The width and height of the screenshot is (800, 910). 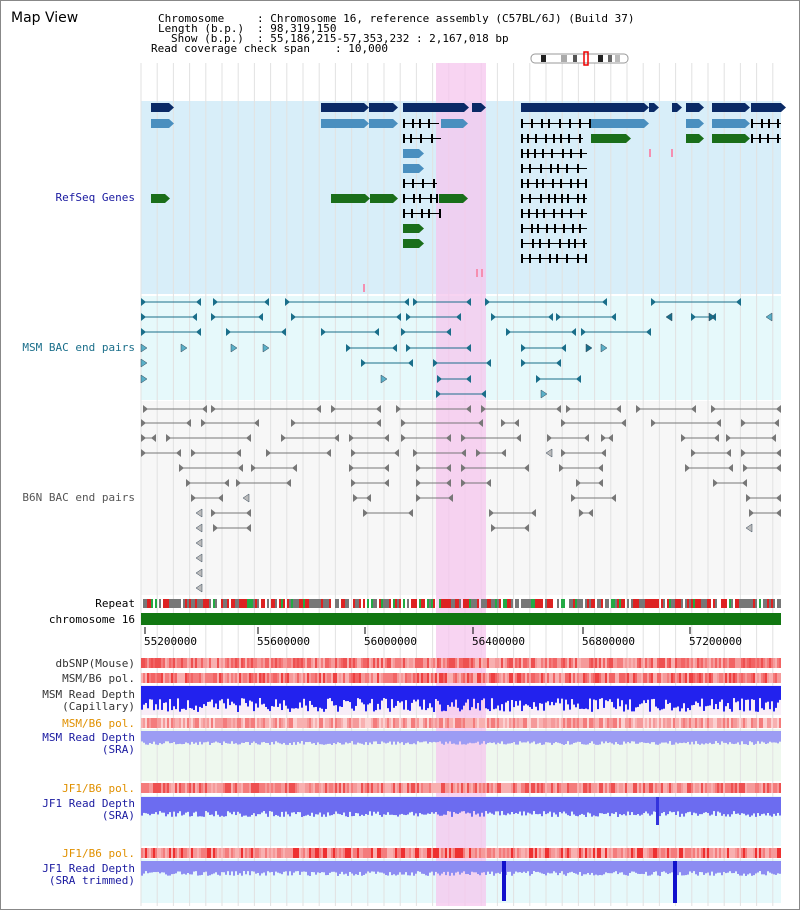 I want to click on refseq-gene, so click(x=381, y=198).